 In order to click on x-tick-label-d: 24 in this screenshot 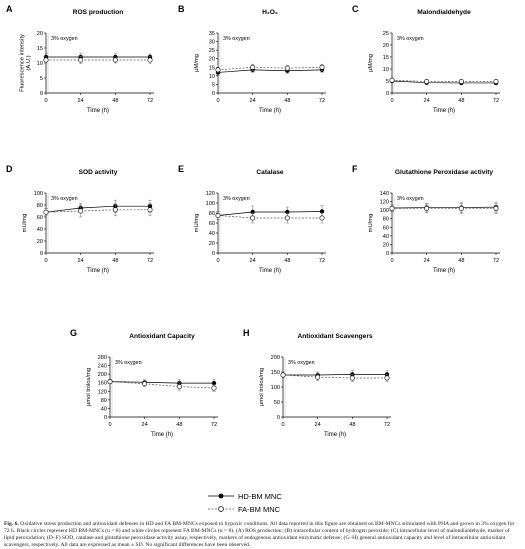, I will do `click(81, 261)`.